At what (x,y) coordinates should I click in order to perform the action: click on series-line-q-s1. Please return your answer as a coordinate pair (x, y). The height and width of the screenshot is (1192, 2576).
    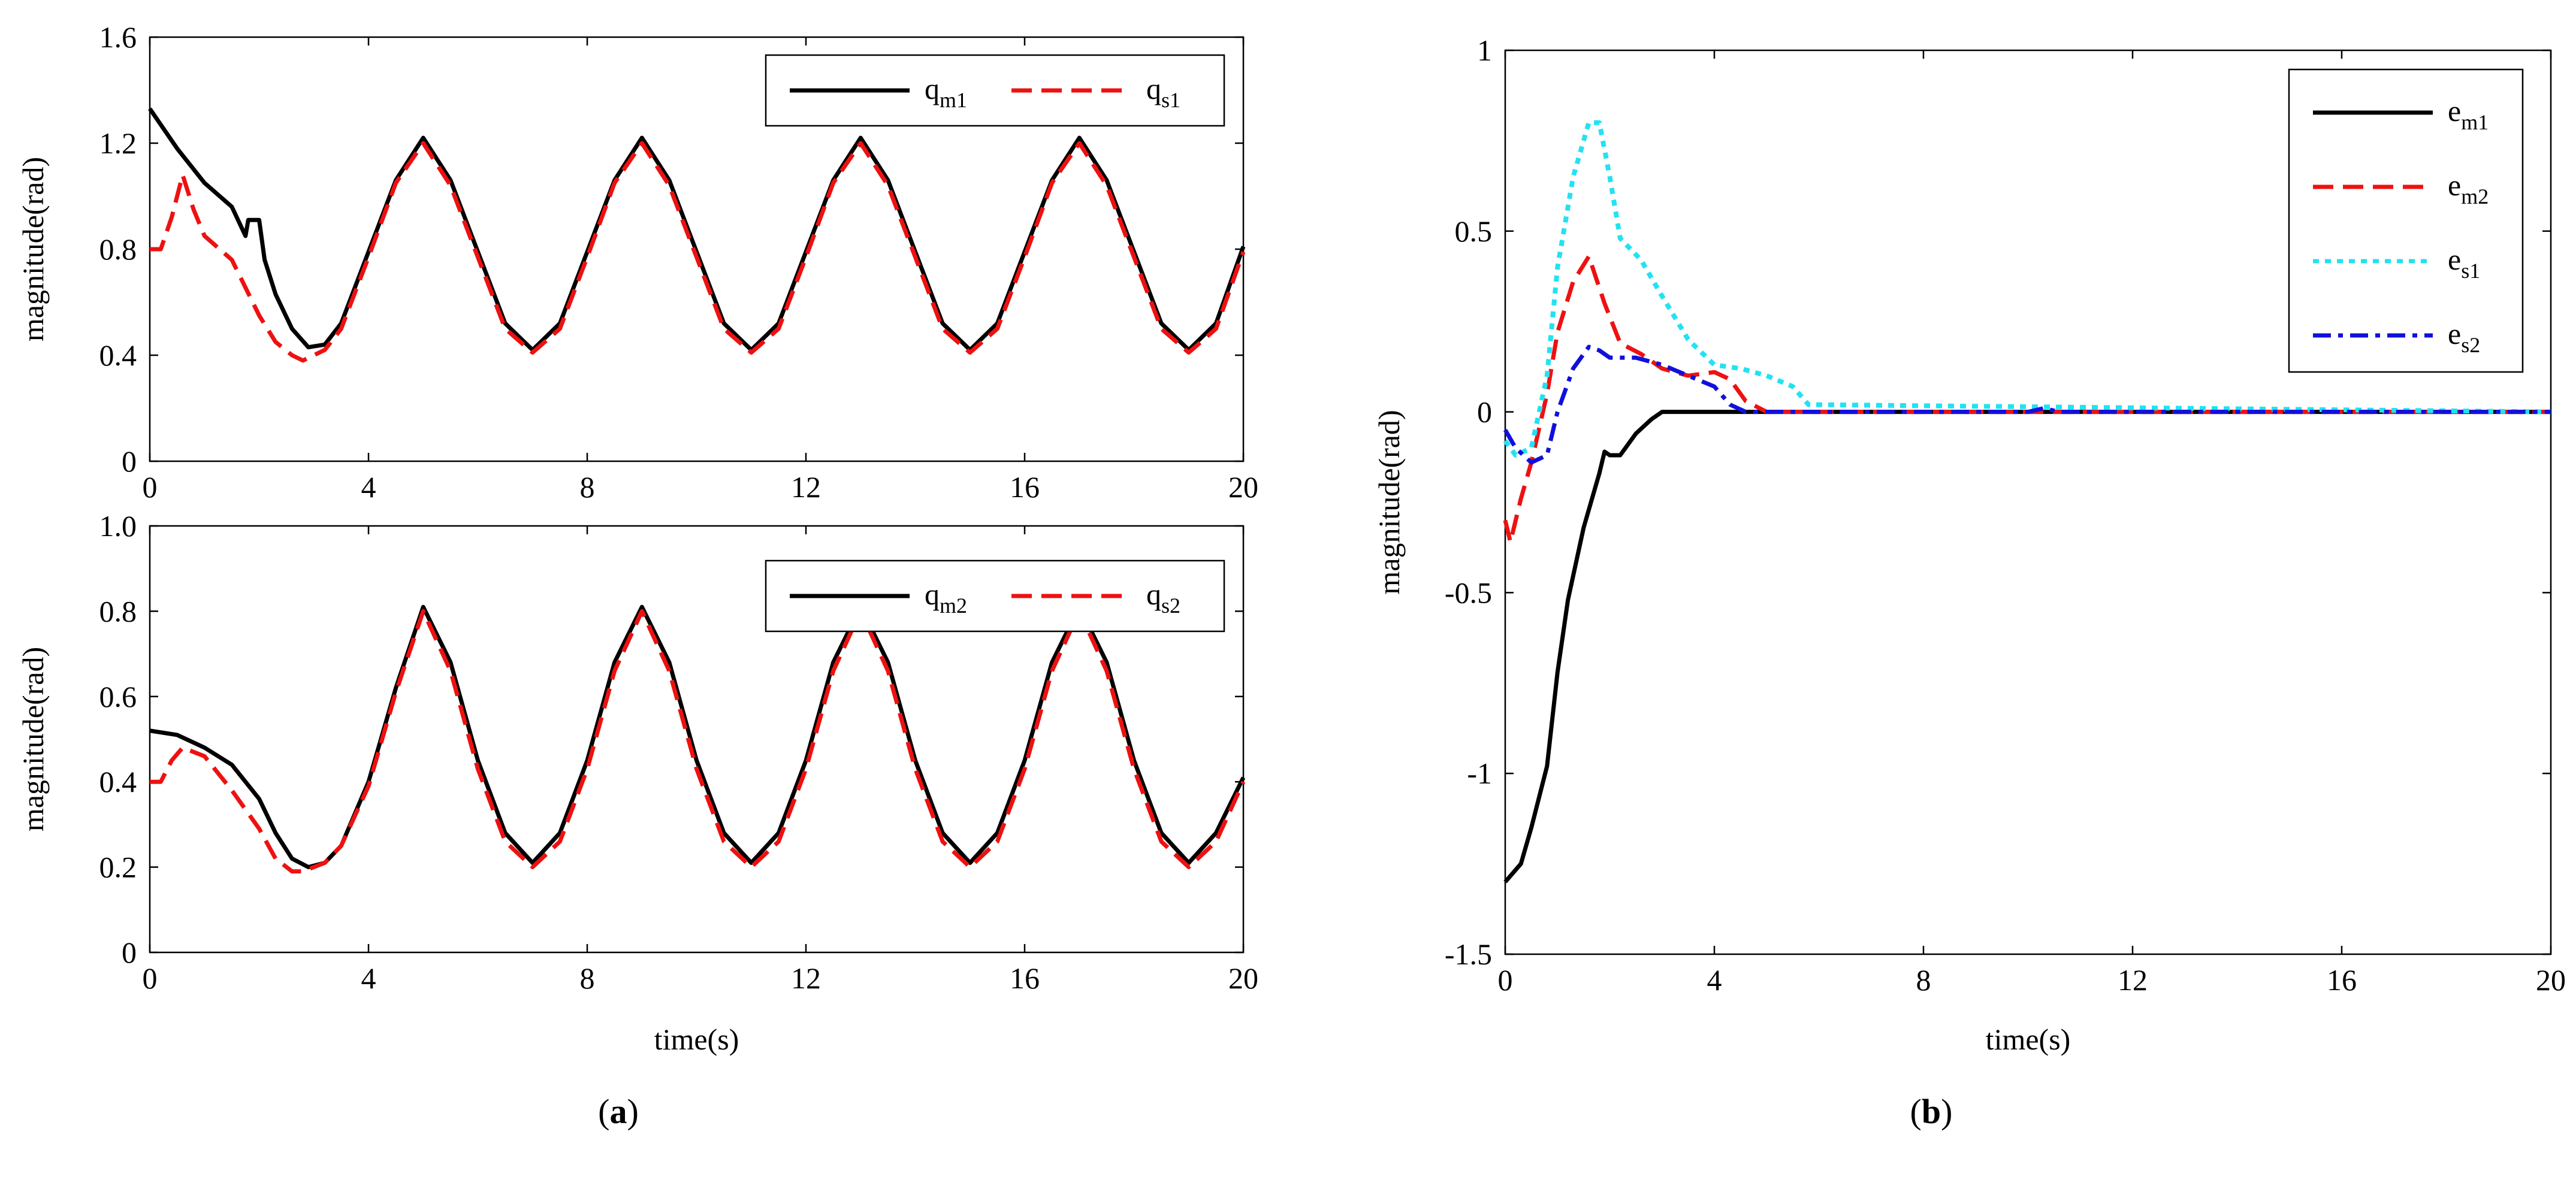
    Looking at the image, I should click on (698, 252).